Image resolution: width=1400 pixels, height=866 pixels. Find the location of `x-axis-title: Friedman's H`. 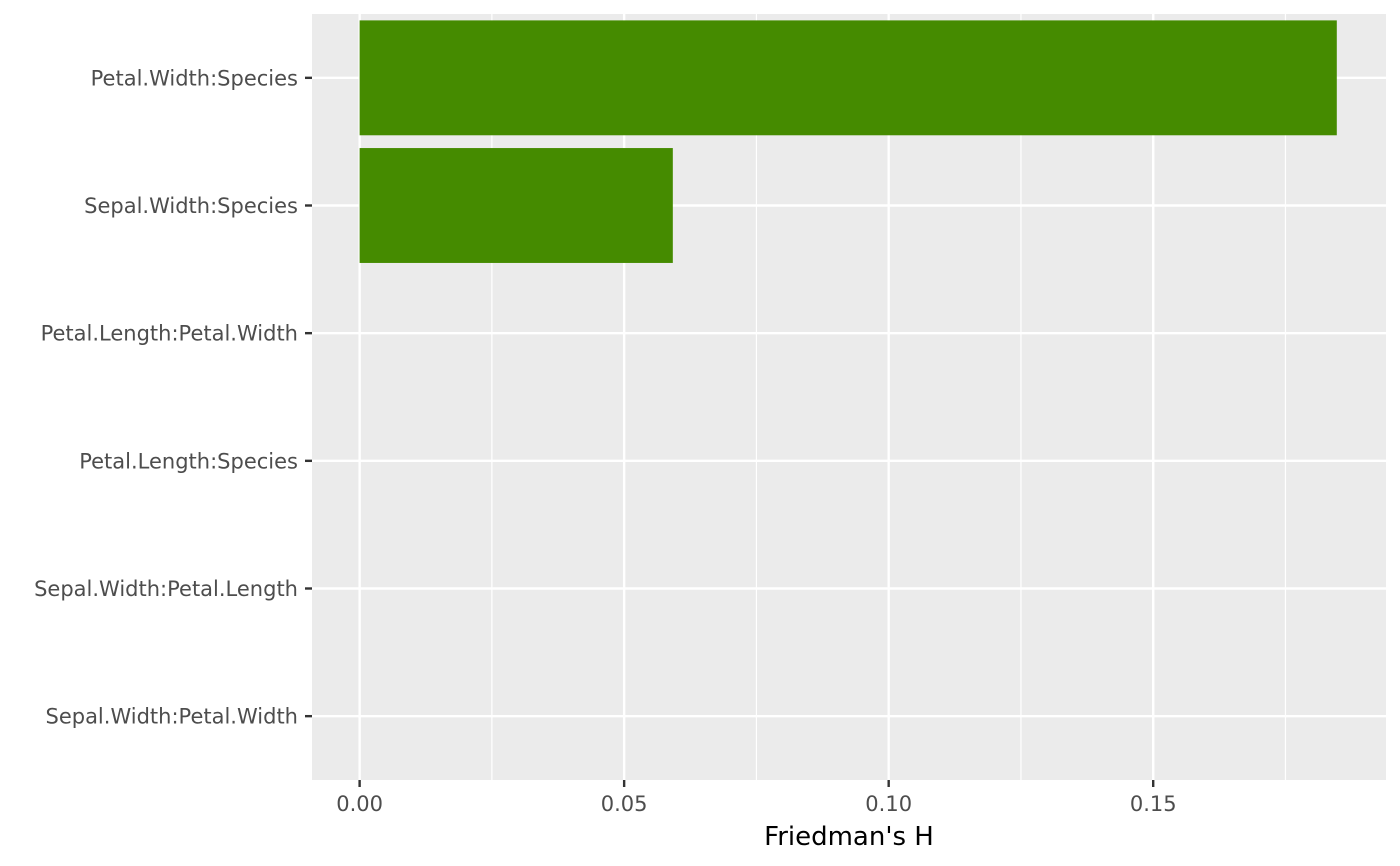

x-axis-title: Friedman's H is located at coordinates (849, 837).